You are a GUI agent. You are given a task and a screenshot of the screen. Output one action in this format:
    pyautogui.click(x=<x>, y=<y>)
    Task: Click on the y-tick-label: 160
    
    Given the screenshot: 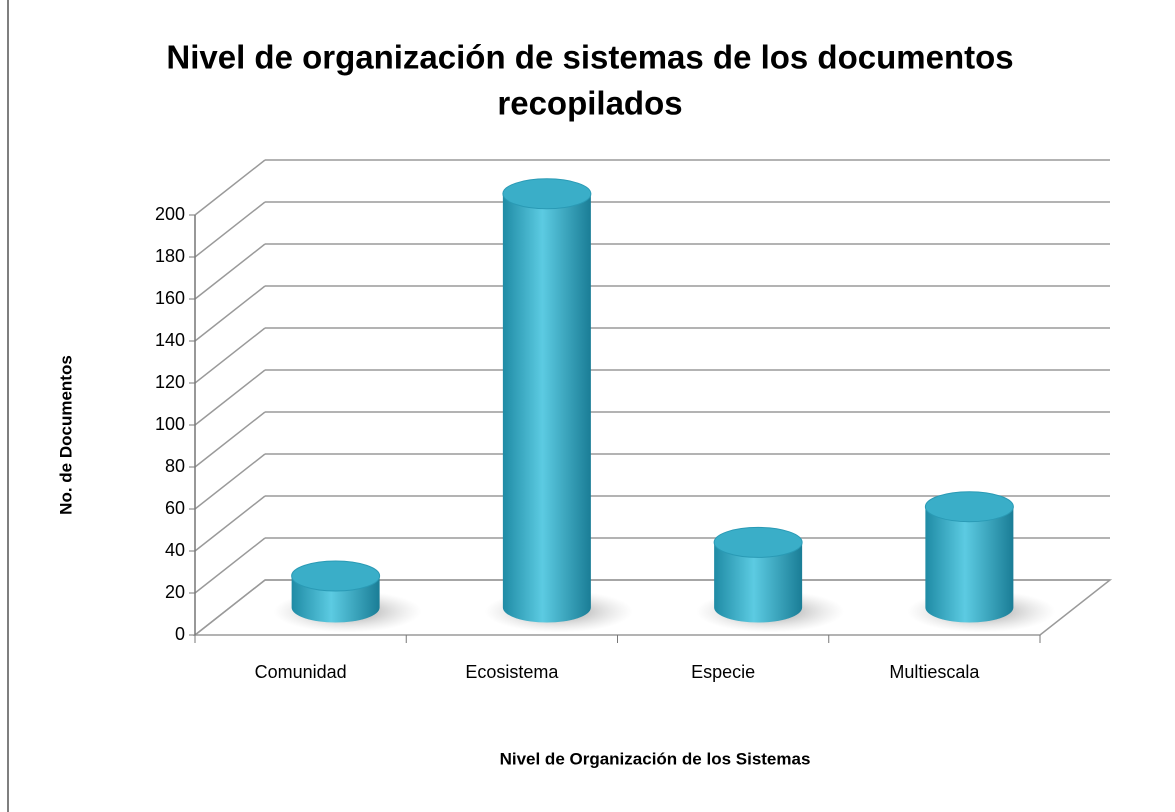 What is the action you would take?
    pyautogui.click(x=170, y=298)
    